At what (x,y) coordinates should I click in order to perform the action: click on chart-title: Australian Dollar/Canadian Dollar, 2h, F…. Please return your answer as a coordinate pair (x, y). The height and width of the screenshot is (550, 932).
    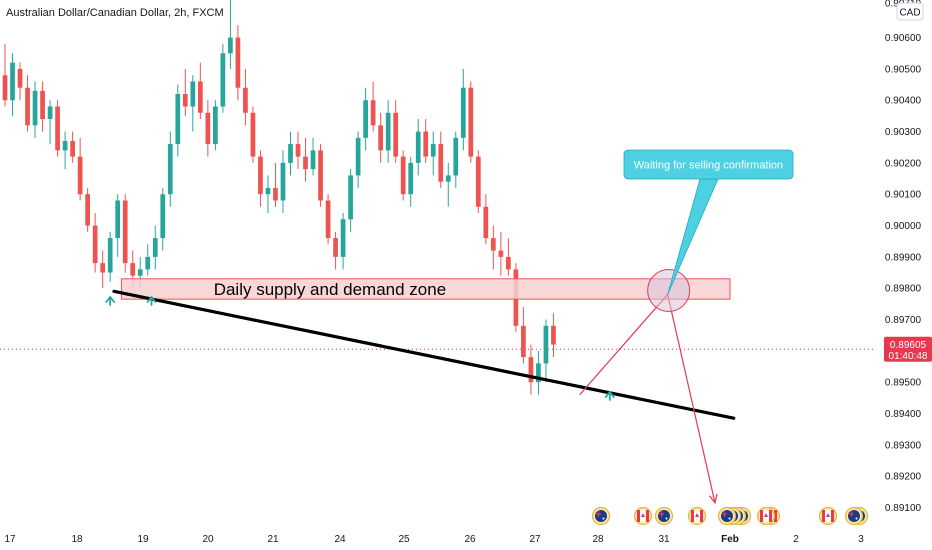
    Looking at the image, I should click on (115, 13).